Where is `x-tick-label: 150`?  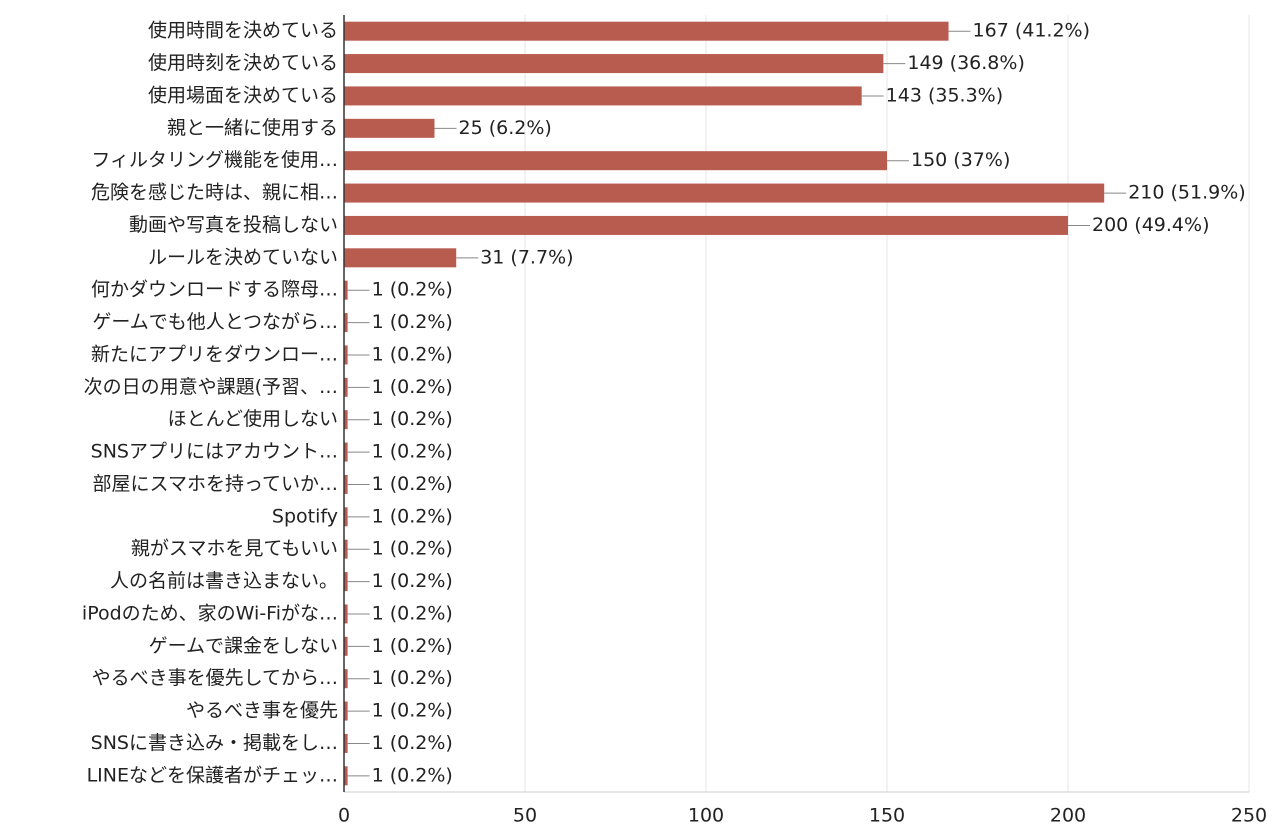 x-tick-label: 150 is located at coordinates (887, 816).